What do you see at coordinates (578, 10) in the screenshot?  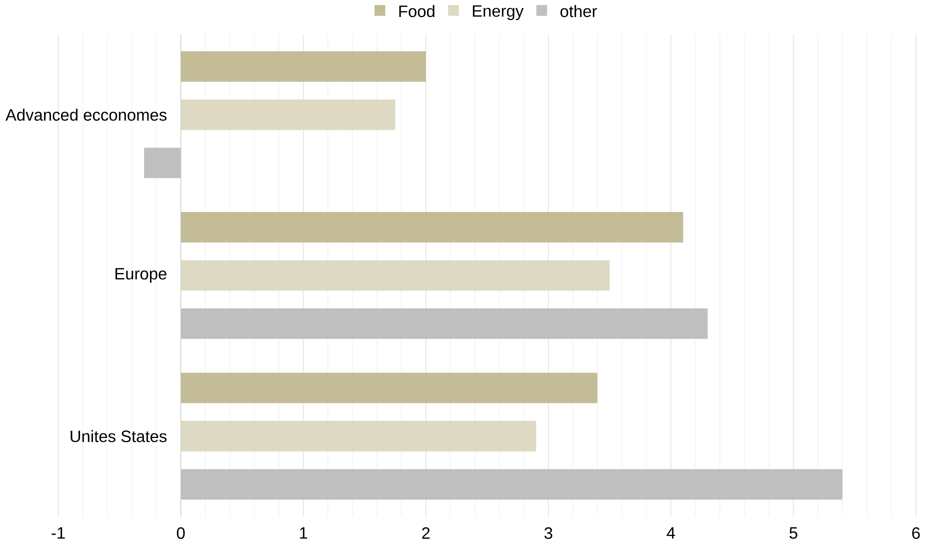 I see `legend-label: other` at bounding box center [578, 10].